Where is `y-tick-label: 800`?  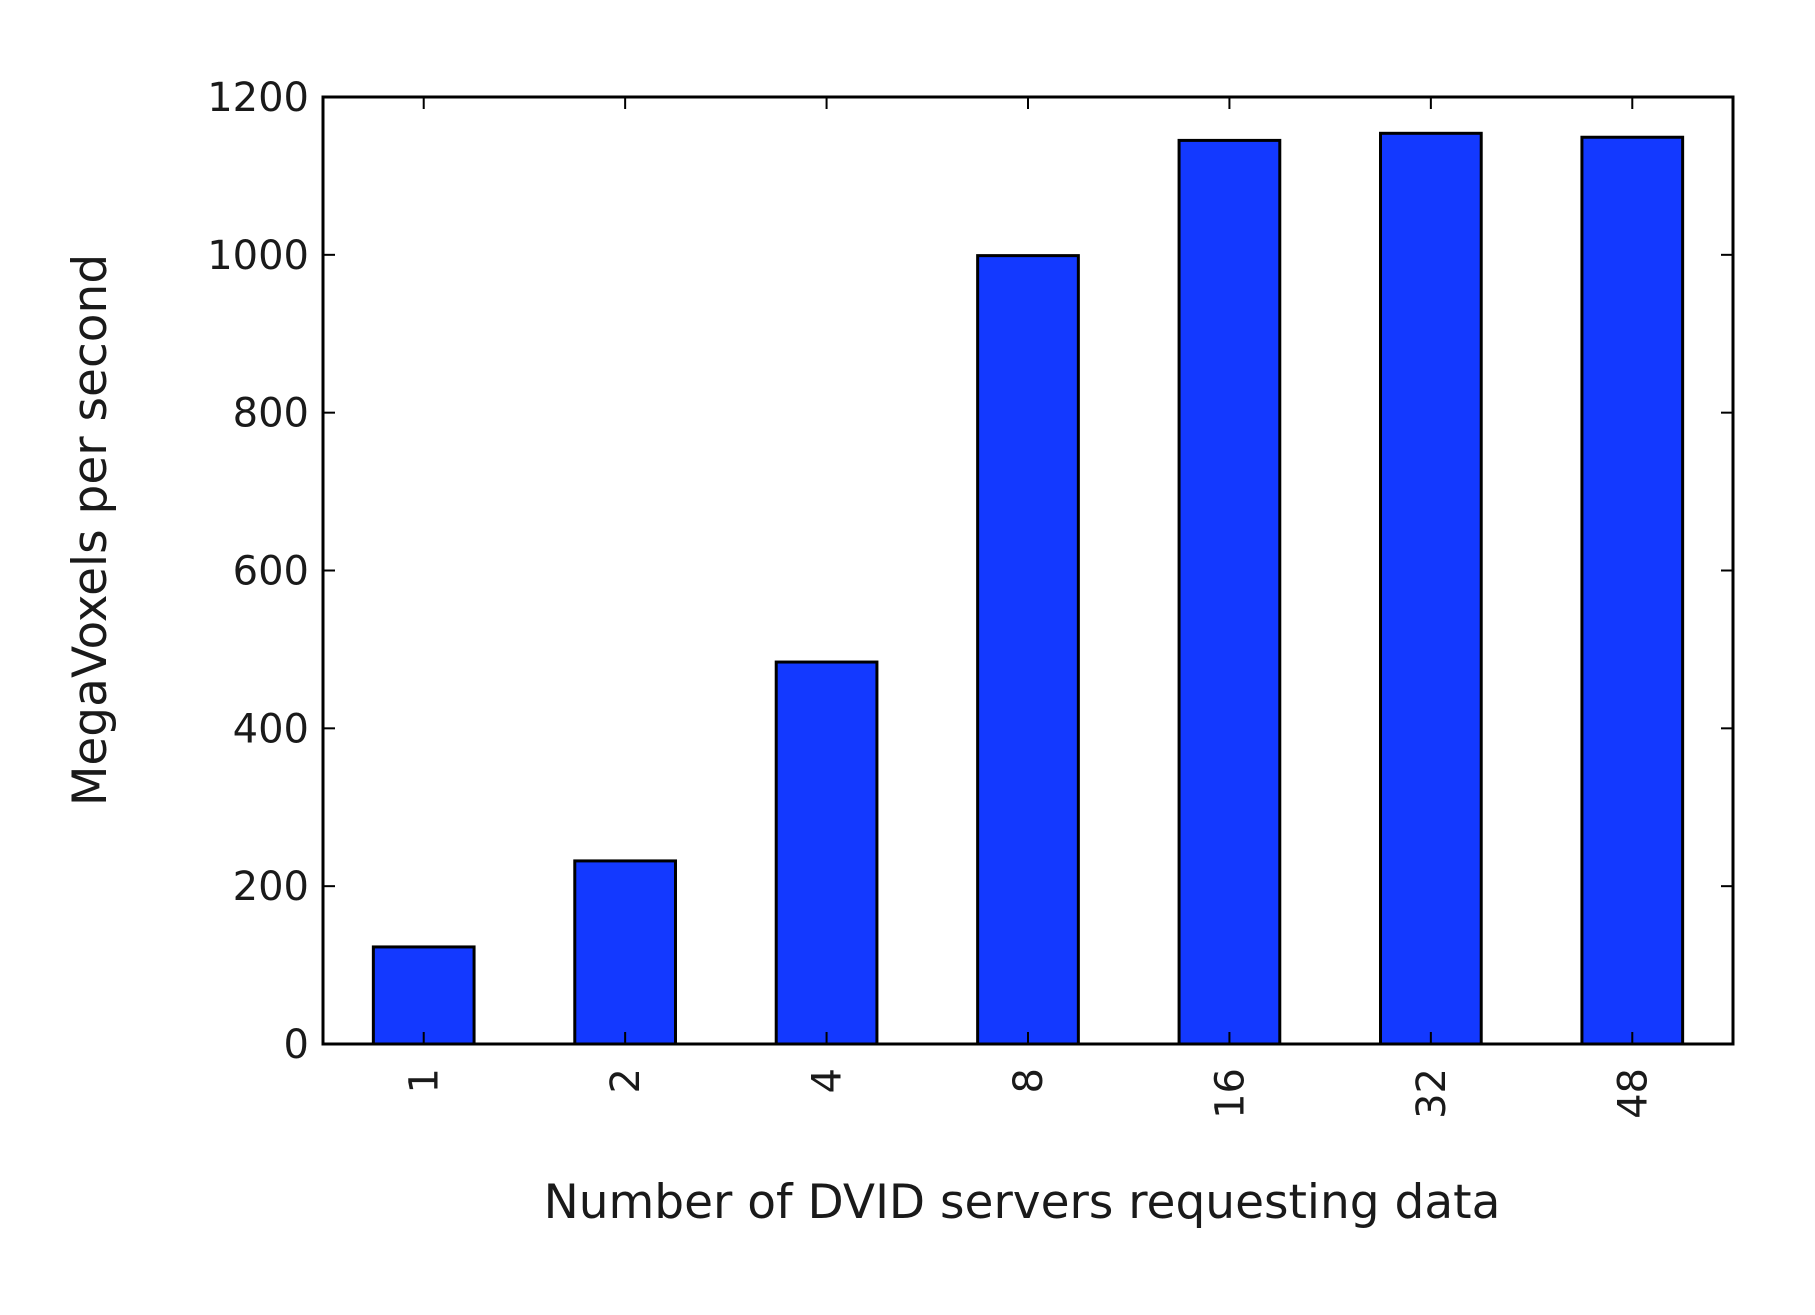 y-tick-label: 800 is located at coordinates (271, 414).